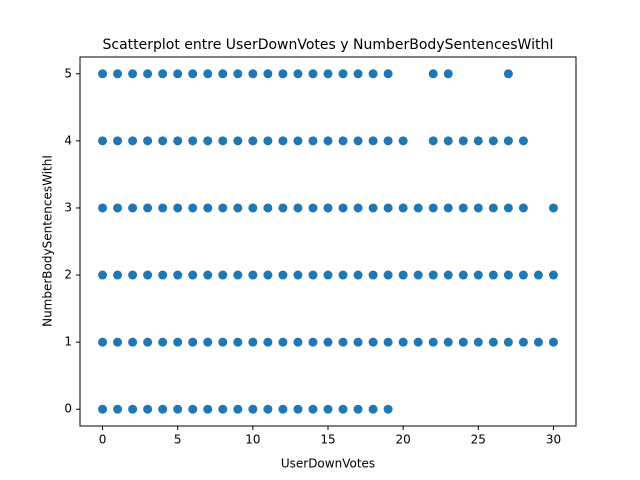  Describe the element at coordinates (68, 275) in the screenshot. I see `y-tick-label: 2` at that location.